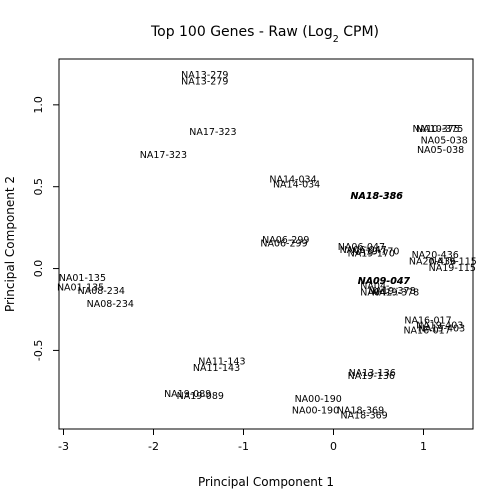 This screenshot has height=504, width=504. I want to click on sample-point-label: NA19-136, so click(371, 376).